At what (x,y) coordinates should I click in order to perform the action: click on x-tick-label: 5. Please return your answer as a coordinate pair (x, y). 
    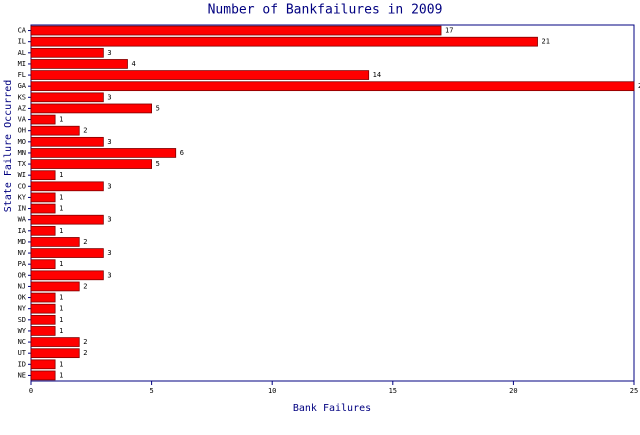
    Looking at the image, I should click on (151, 391).